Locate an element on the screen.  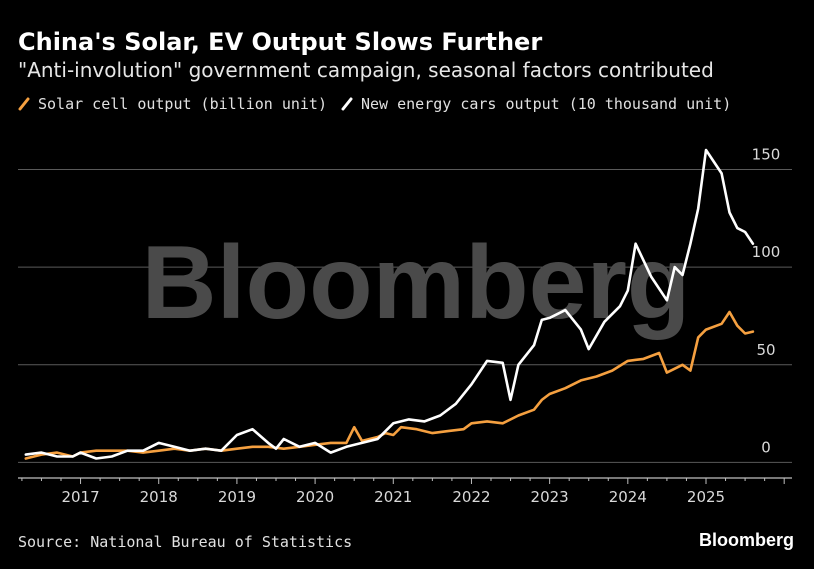
brand-logo: Bloomberg is located at coordinates (746, 540).